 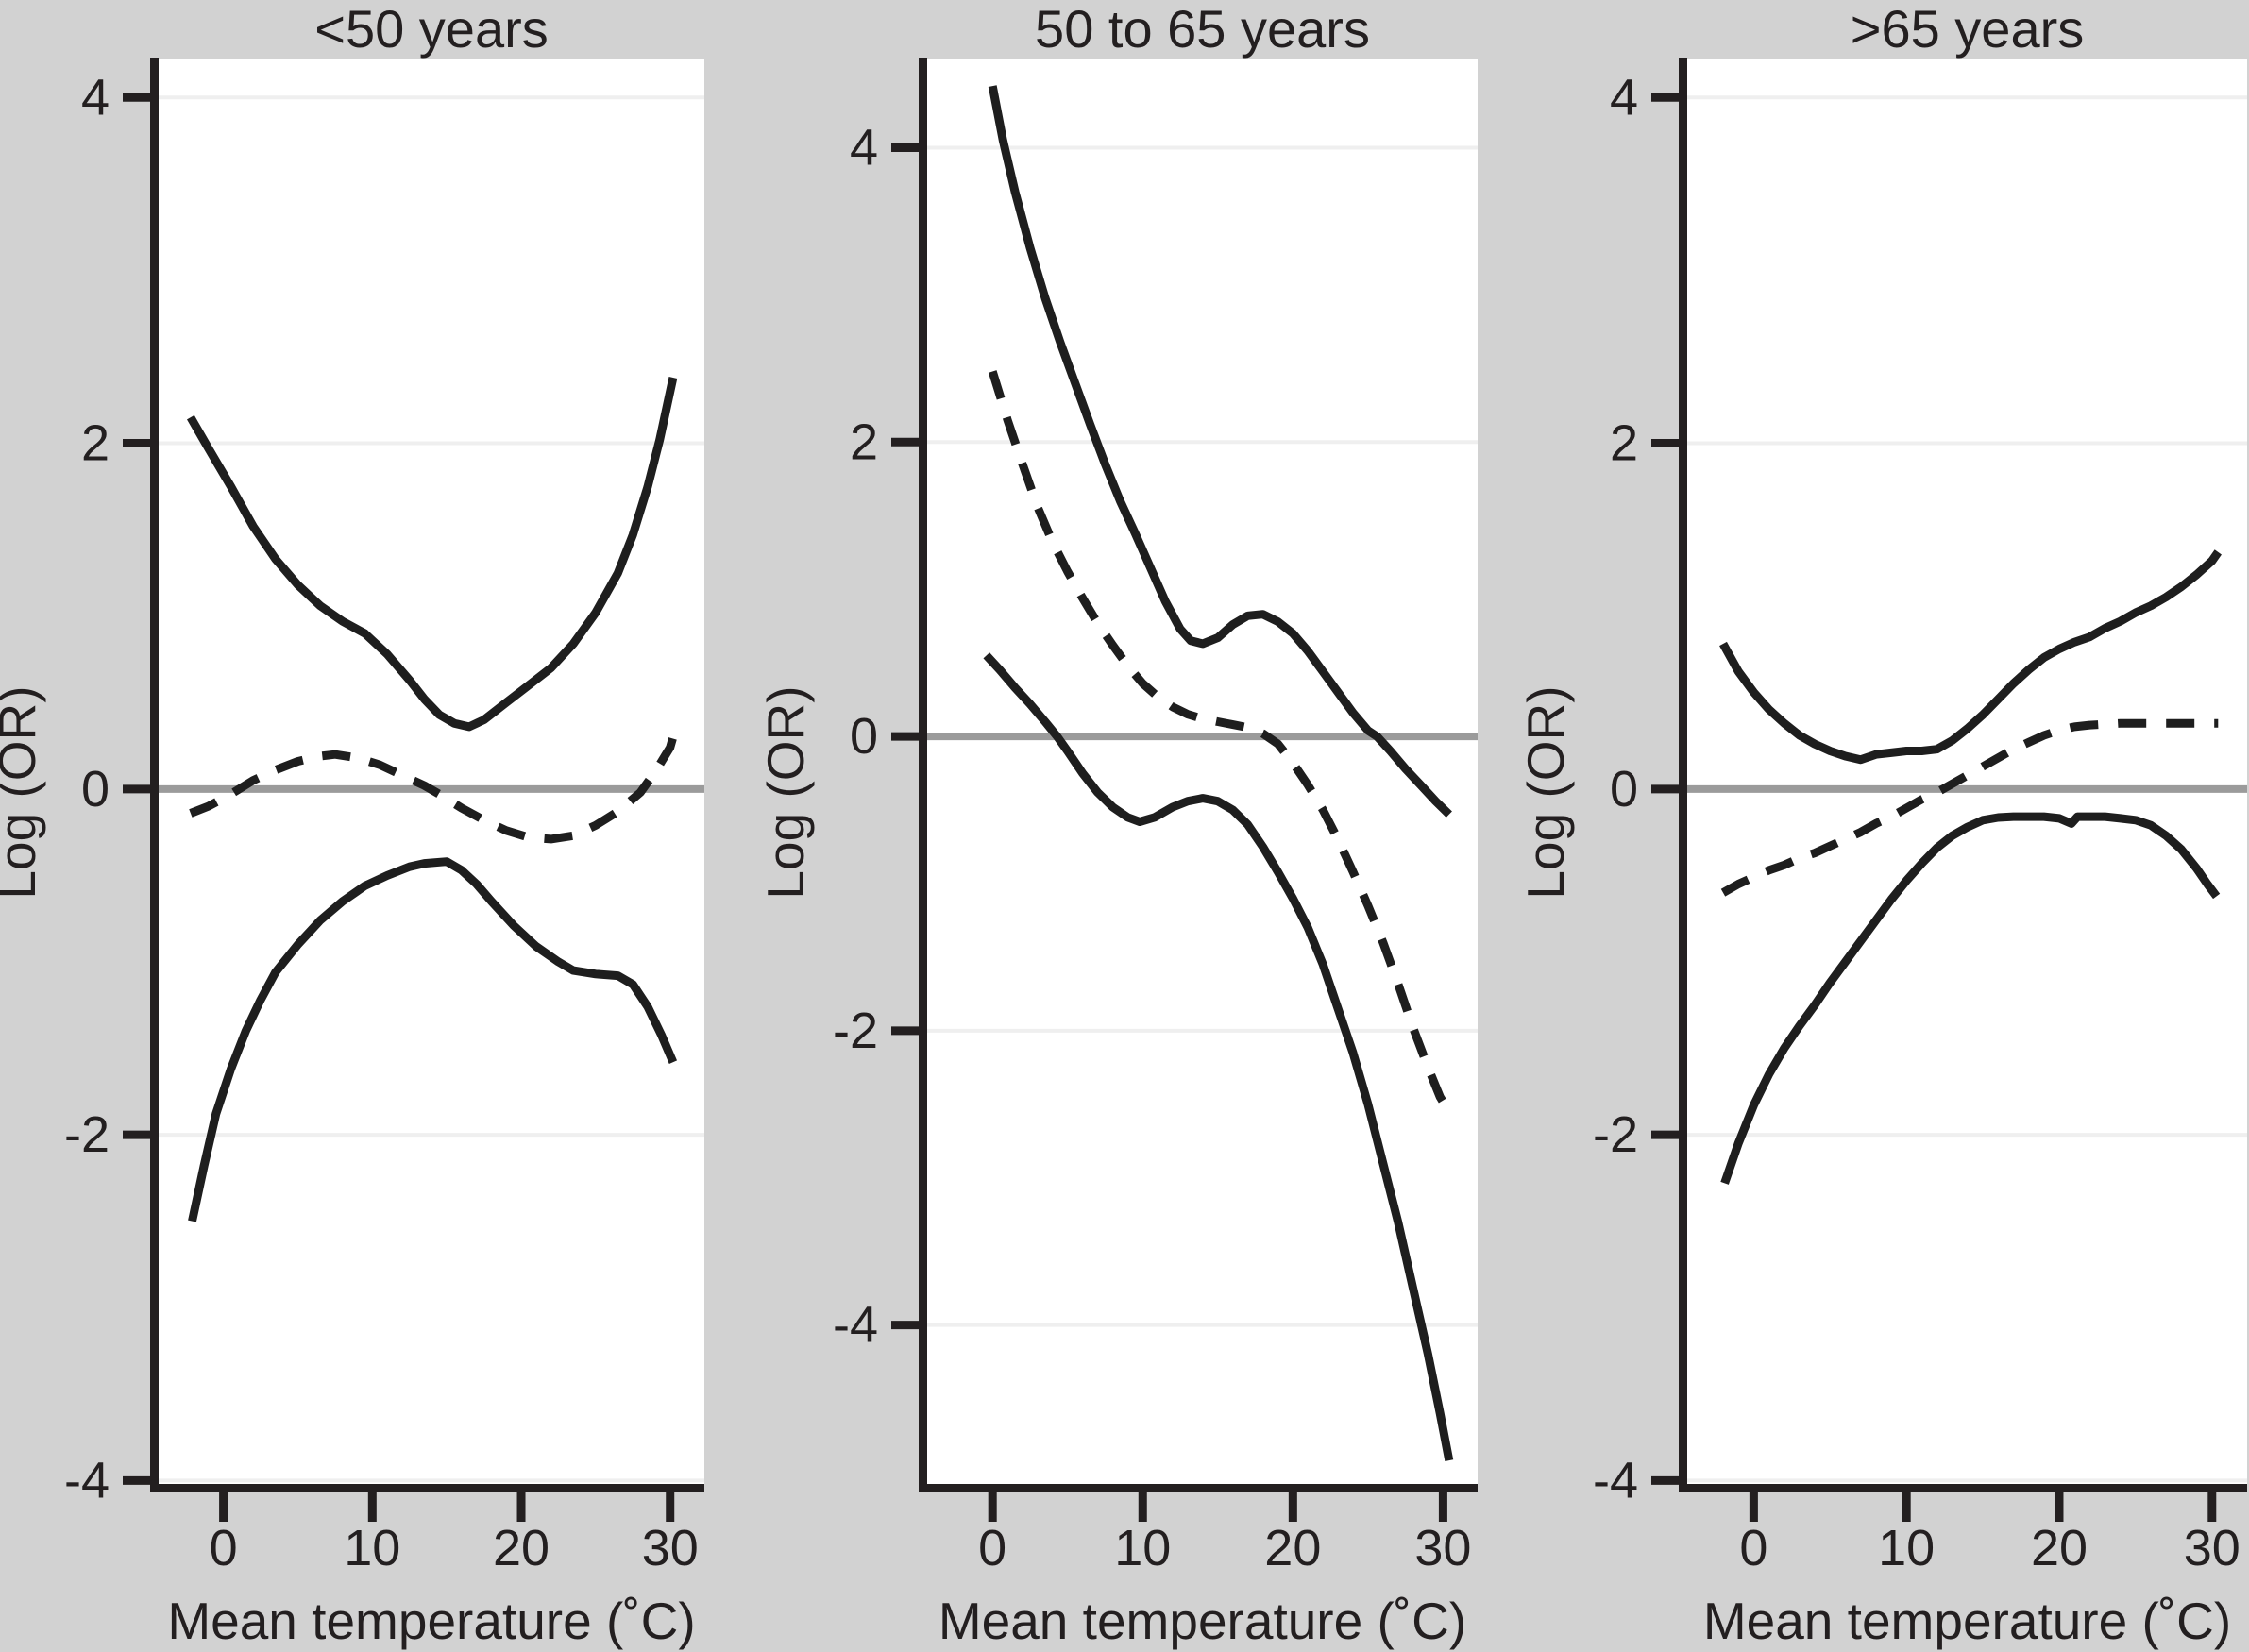 I want to click on panel-title: >65 years, so click(x=1968, y=30).